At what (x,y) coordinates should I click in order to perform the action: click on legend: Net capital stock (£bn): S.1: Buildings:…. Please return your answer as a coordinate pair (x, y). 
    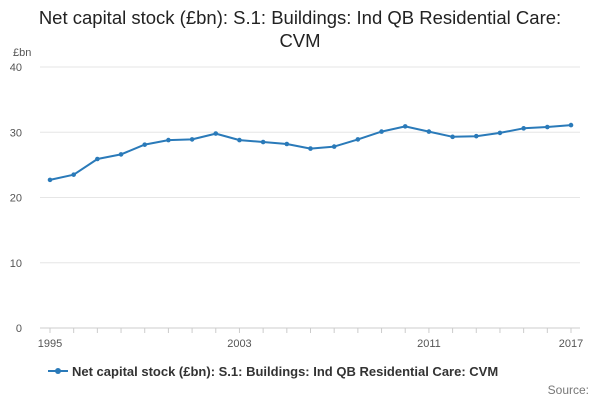
    Looking at the image, I should click on (273, 371).